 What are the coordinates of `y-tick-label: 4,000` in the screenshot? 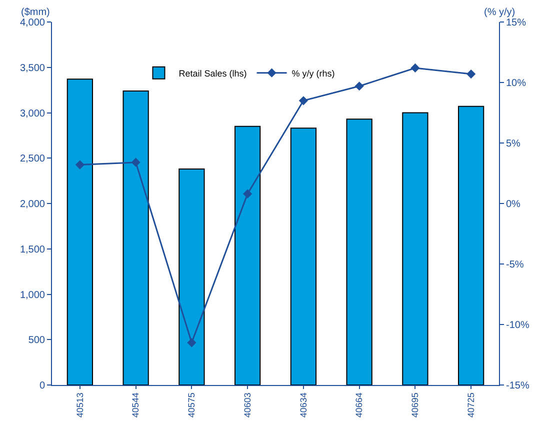 It's located at (33, 23).